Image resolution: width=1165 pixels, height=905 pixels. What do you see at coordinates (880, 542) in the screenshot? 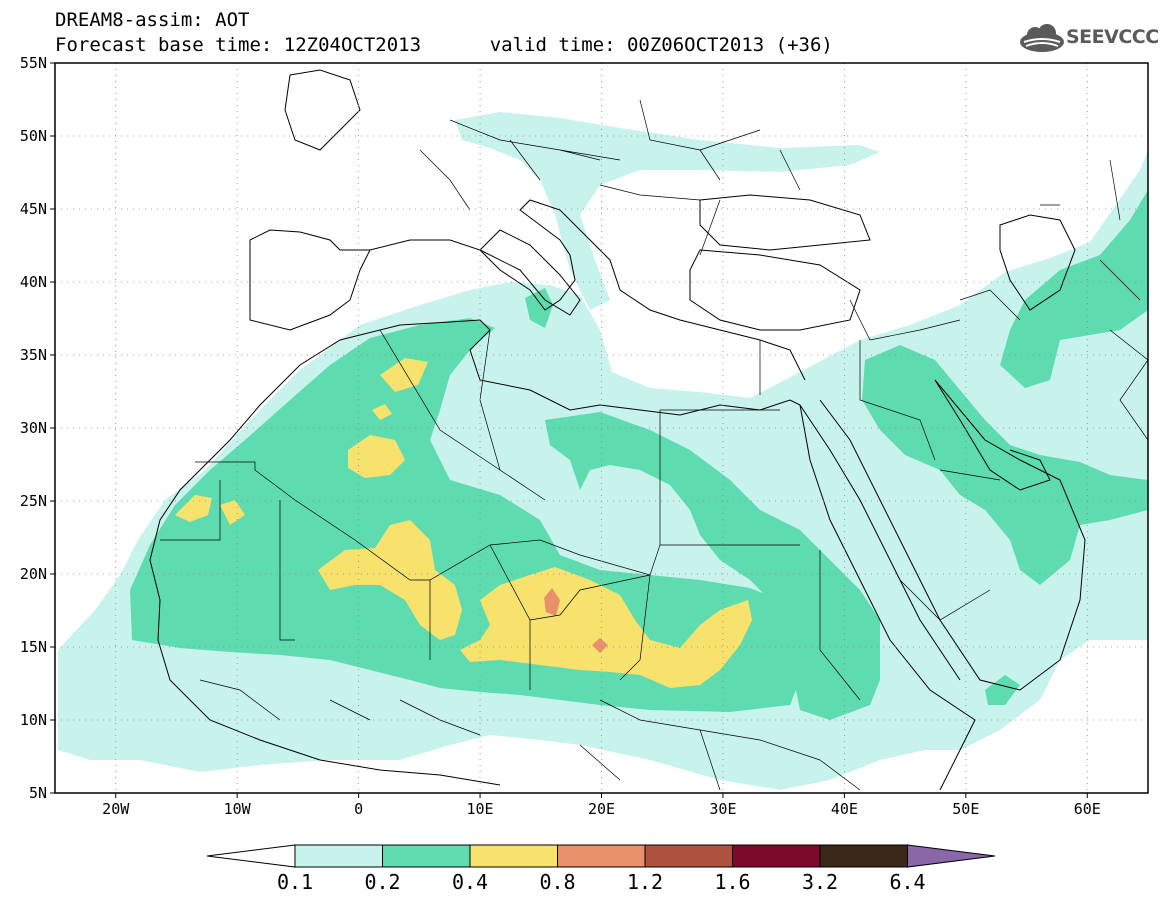
I see `red-sea` at bounding box center [880, 542].